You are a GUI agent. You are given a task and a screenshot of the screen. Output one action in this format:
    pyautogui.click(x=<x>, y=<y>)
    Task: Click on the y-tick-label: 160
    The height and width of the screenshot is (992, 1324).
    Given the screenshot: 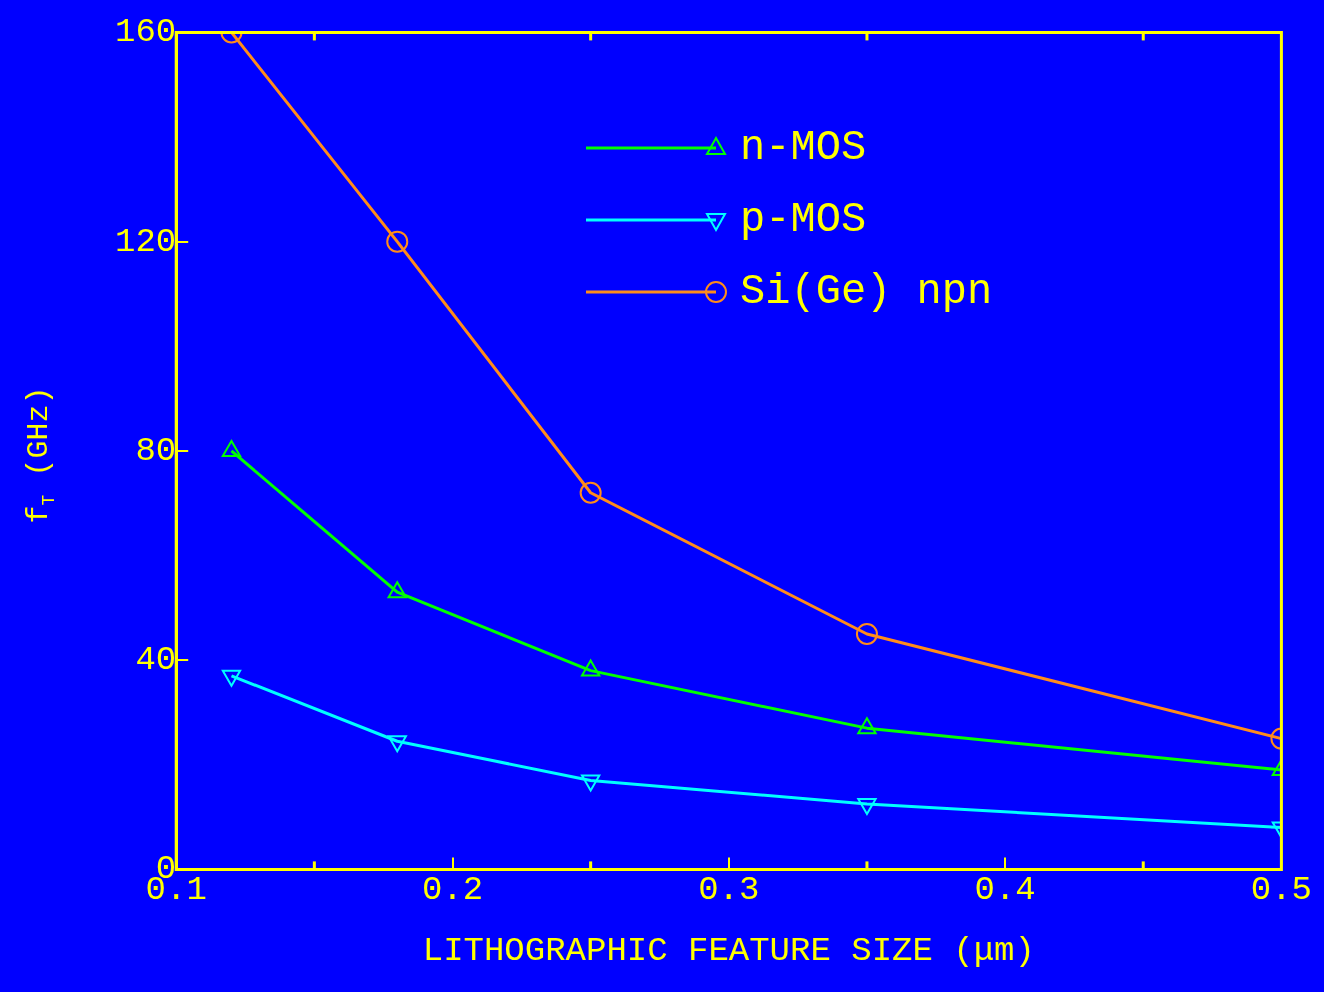 What is the action you would take?
    pyautogui.click(x=145, y=32)
    